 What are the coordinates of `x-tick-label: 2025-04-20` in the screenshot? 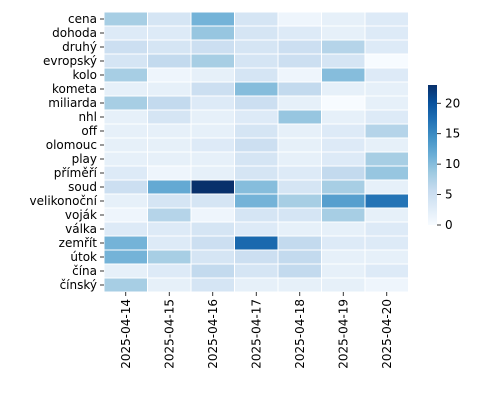 It's located at (387, 334).